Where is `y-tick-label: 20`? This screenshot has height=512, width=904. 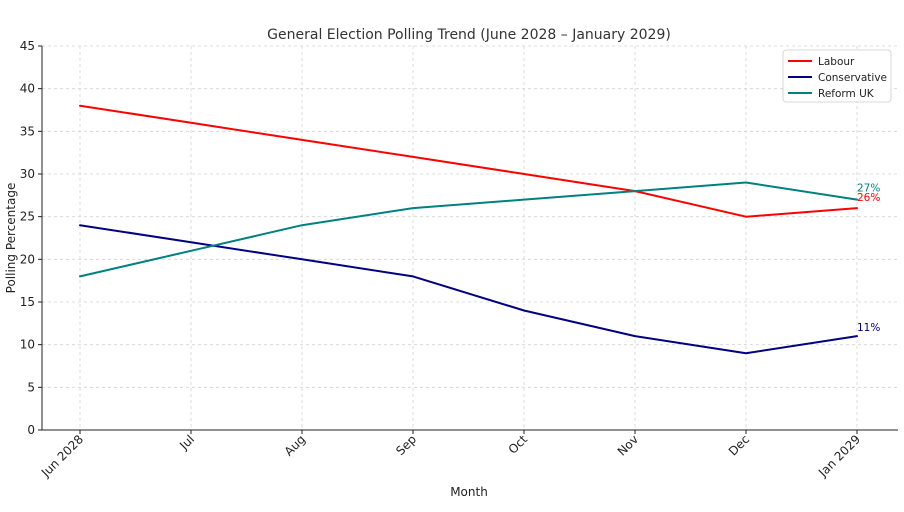
y-tick-label: 20 is located at coordinates (27, 259).